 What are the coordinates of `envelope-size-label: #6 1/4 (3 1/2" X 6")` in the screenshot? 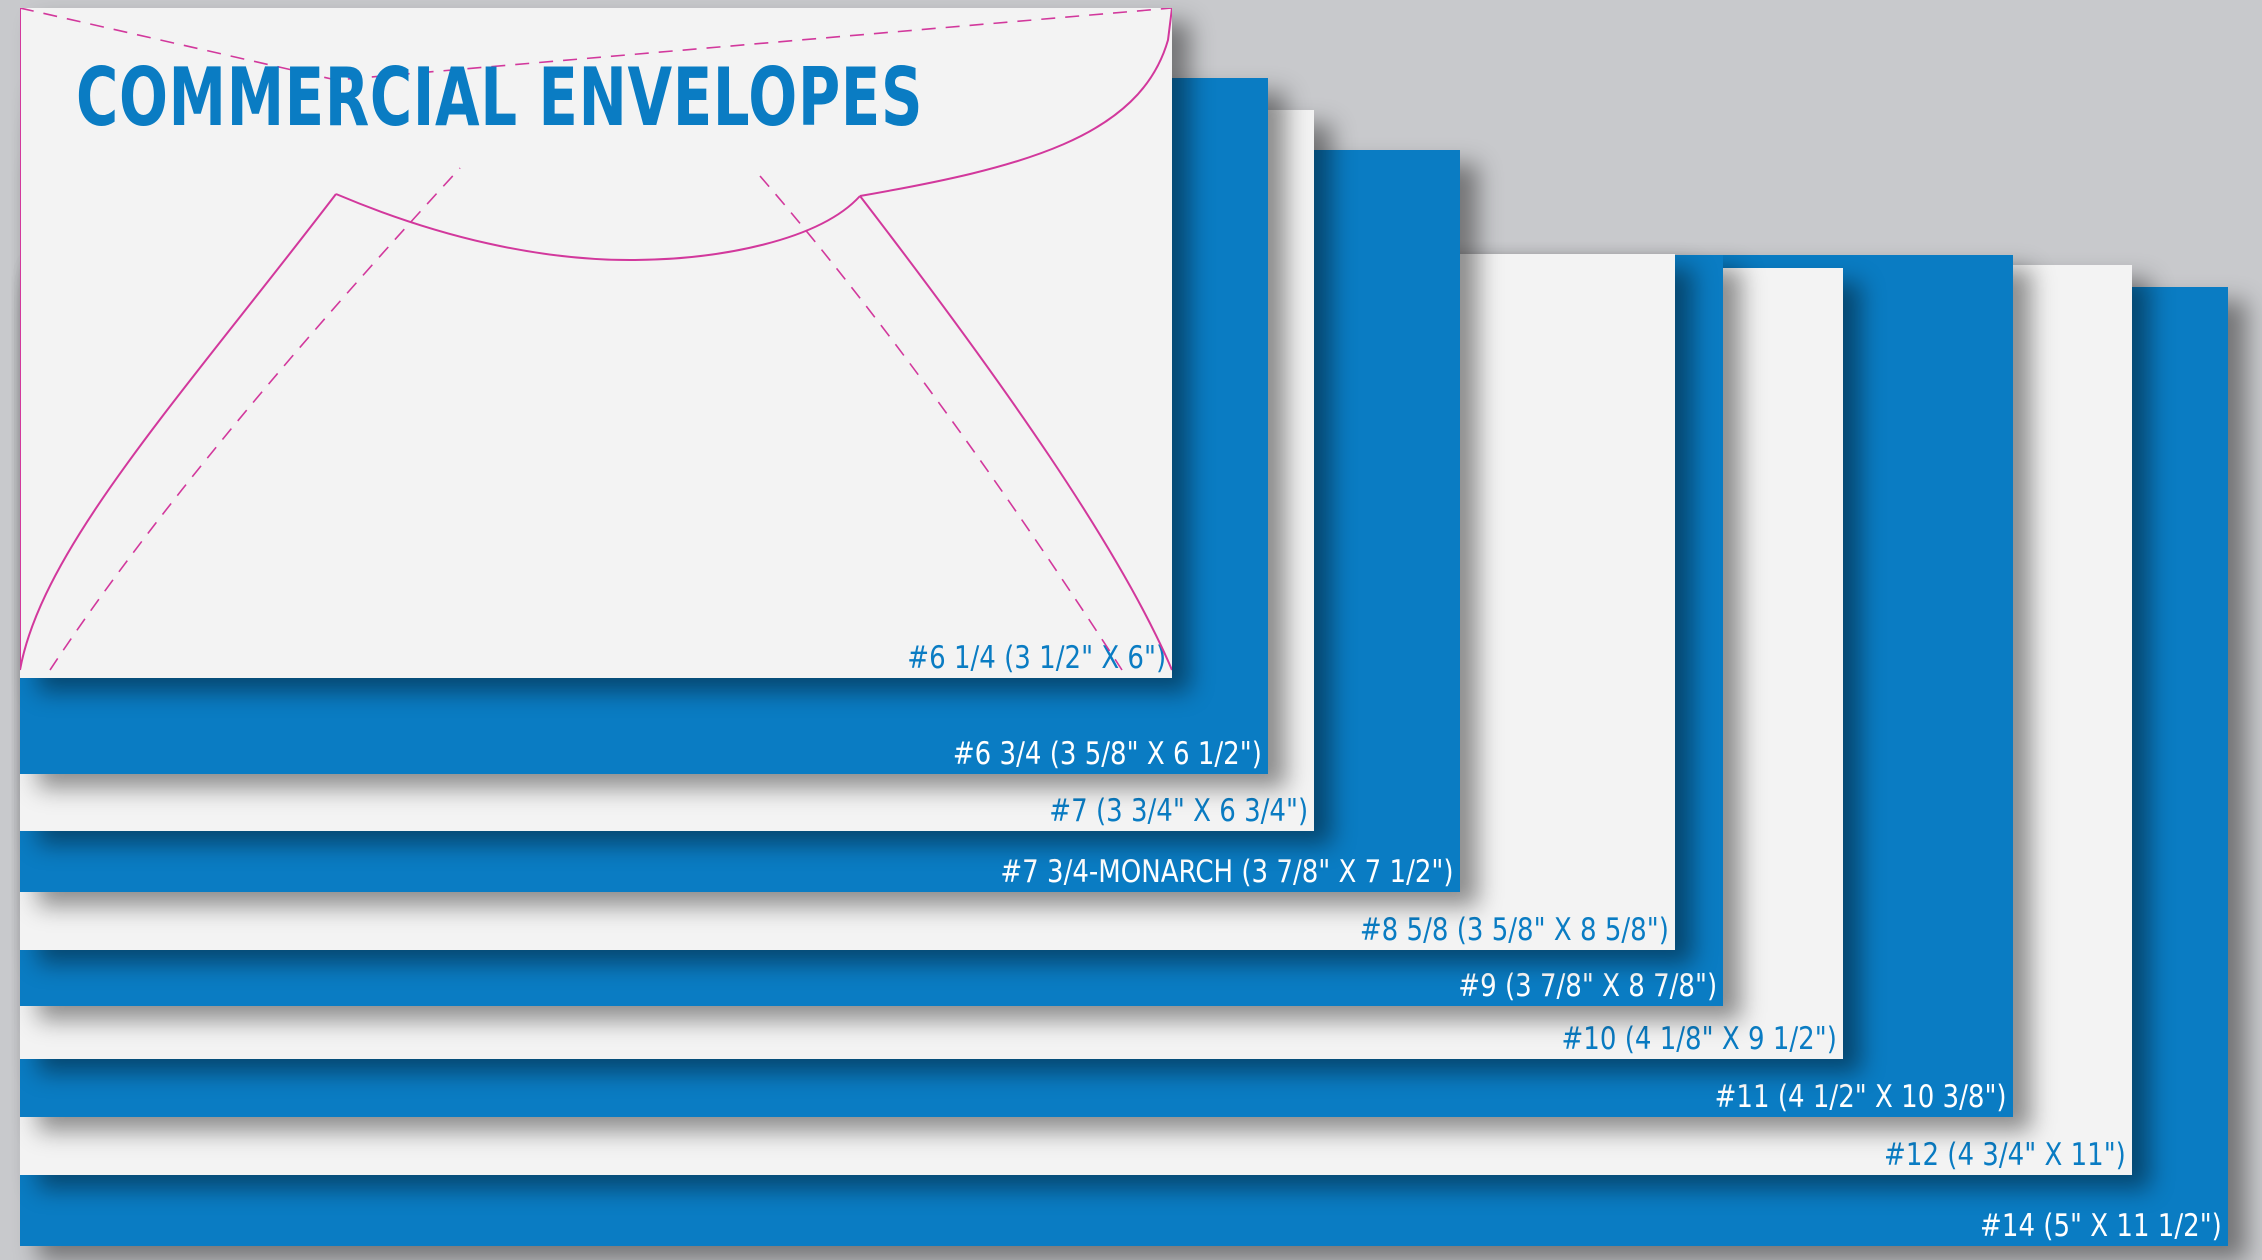 It's located at (1036, 658).